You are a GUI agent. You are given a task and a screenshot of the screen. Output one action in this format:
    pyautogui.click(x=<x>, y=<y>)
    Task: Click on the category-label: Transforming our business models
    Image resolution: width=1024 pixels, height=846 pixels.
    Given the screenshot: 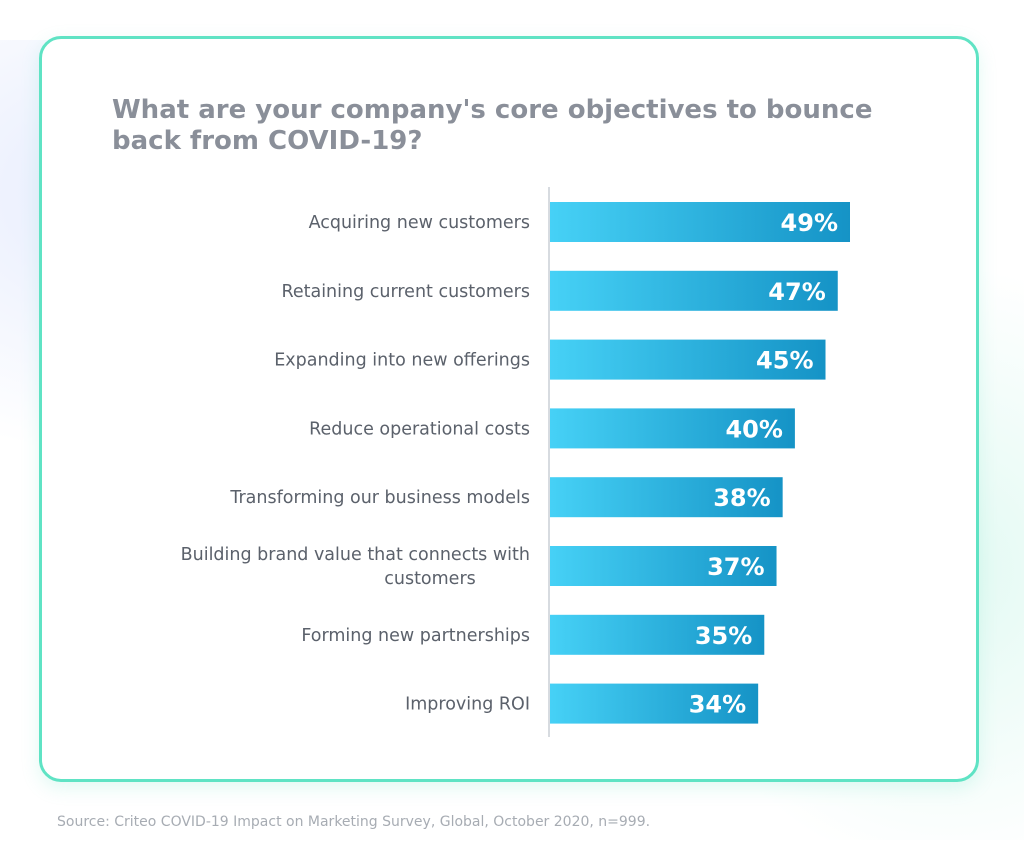 What is the action you would take?
    pyautogui.click(x=379, y=498)
    